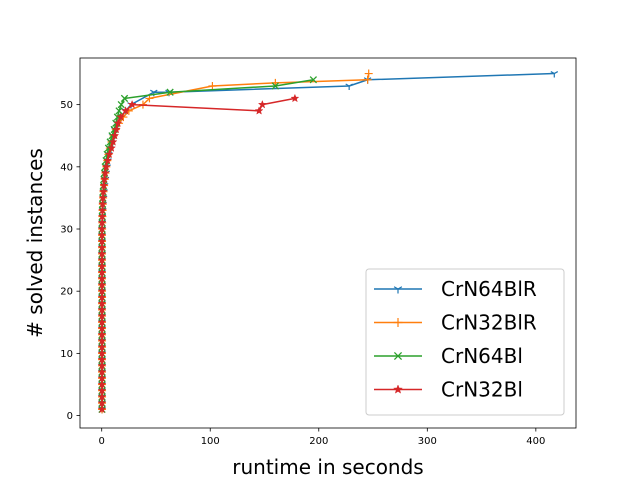 The image size is (640, 480). I want to click on x-axis-label: runtime in seconds, so click(327, 467).